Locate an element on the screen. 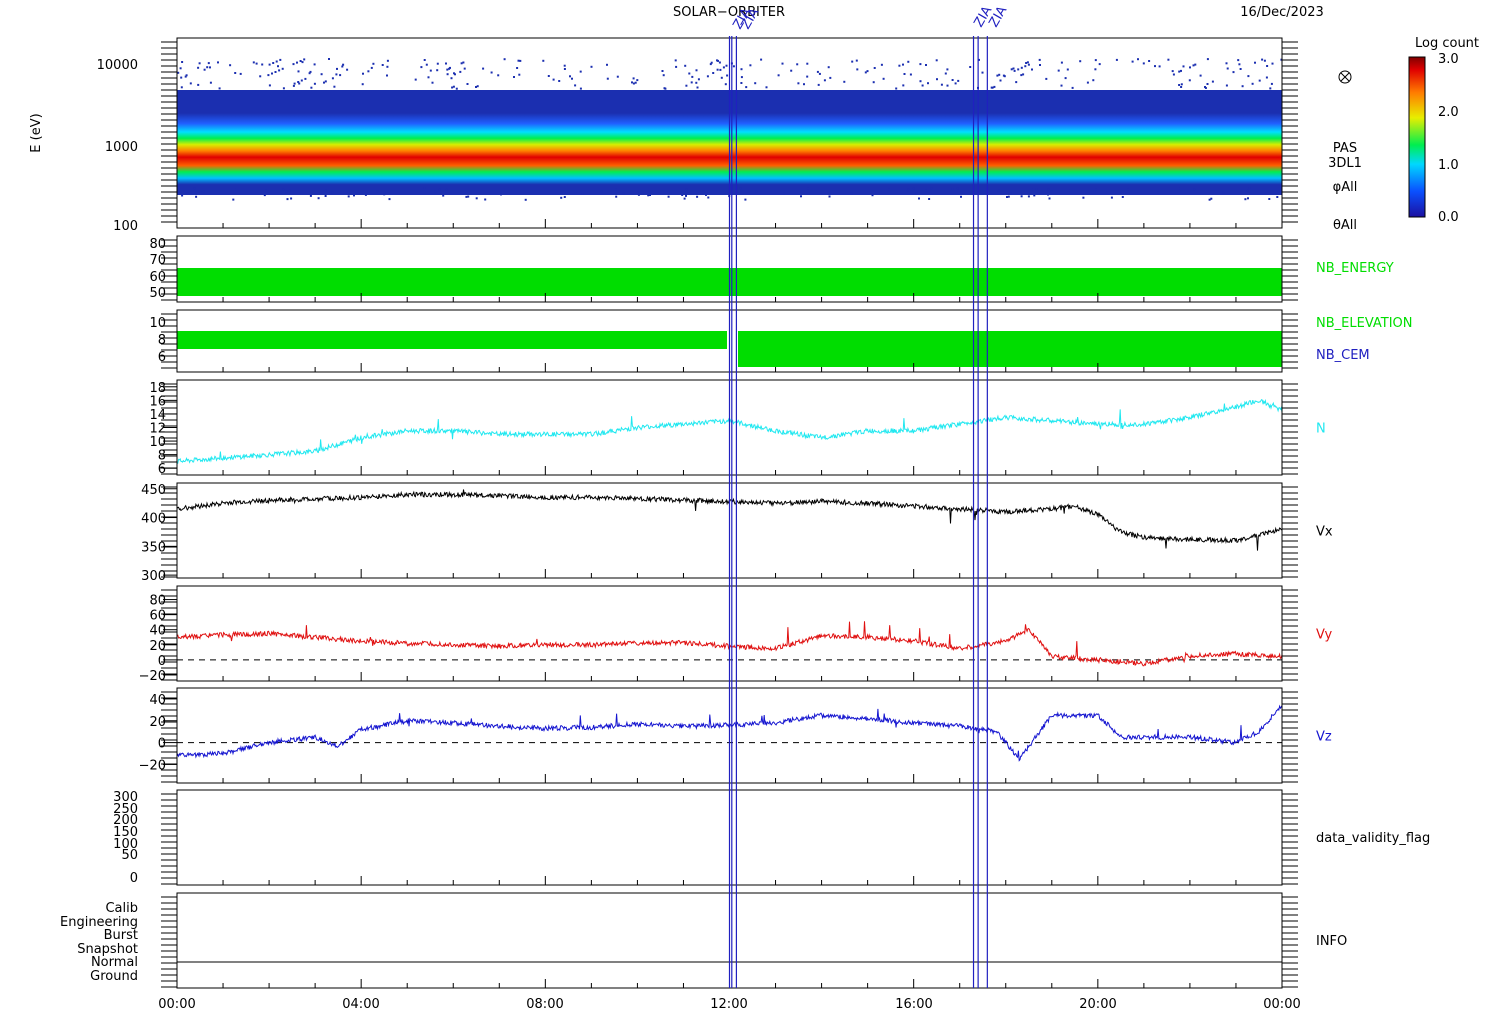 The image size is (1512, 1020). colorbar-tick-label: 0.0 is located at coordinates (1448, 217).